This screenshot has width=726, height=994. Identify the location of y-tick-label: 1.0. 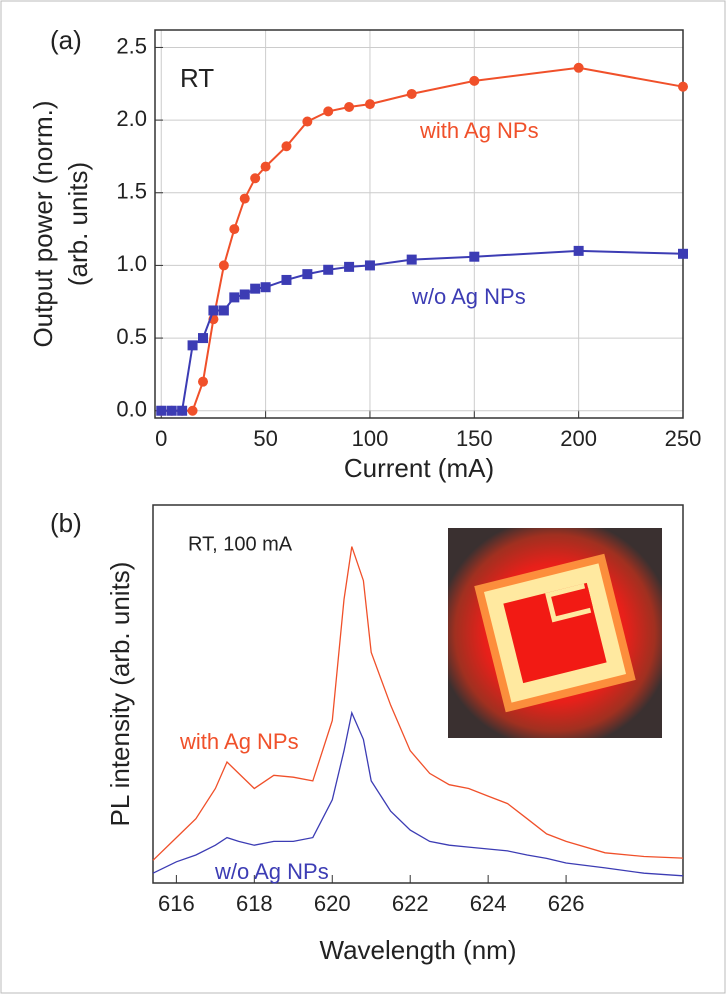
(131, 263).